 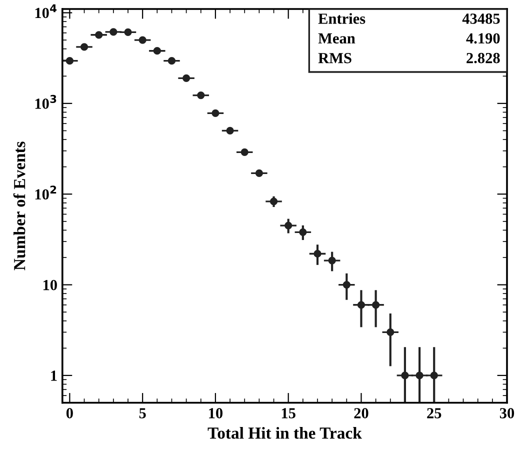 What do you see at coordinates (285, 433) in the screenshot?
I see `x-axis-title: Total Hit in the Track` at bounding box center [285, 433].